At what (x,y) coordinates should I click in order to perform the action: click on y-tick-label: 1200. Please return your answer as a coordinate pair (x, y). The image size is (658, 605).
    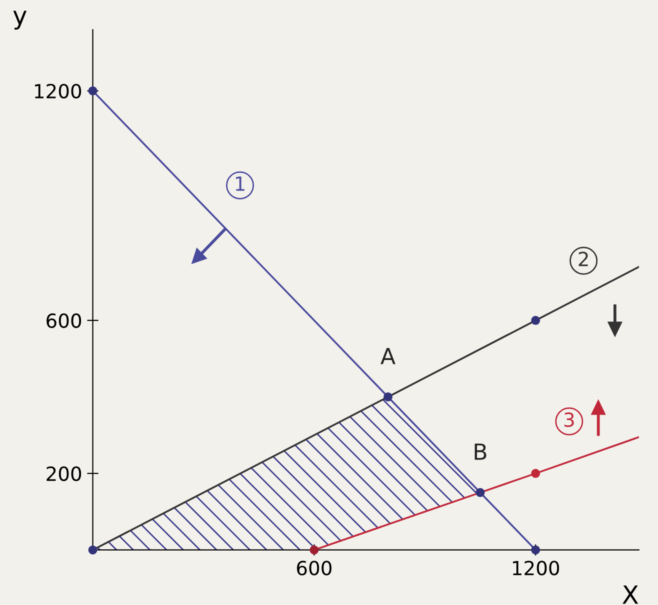
    Looking at the image, I should click on (58, 91).